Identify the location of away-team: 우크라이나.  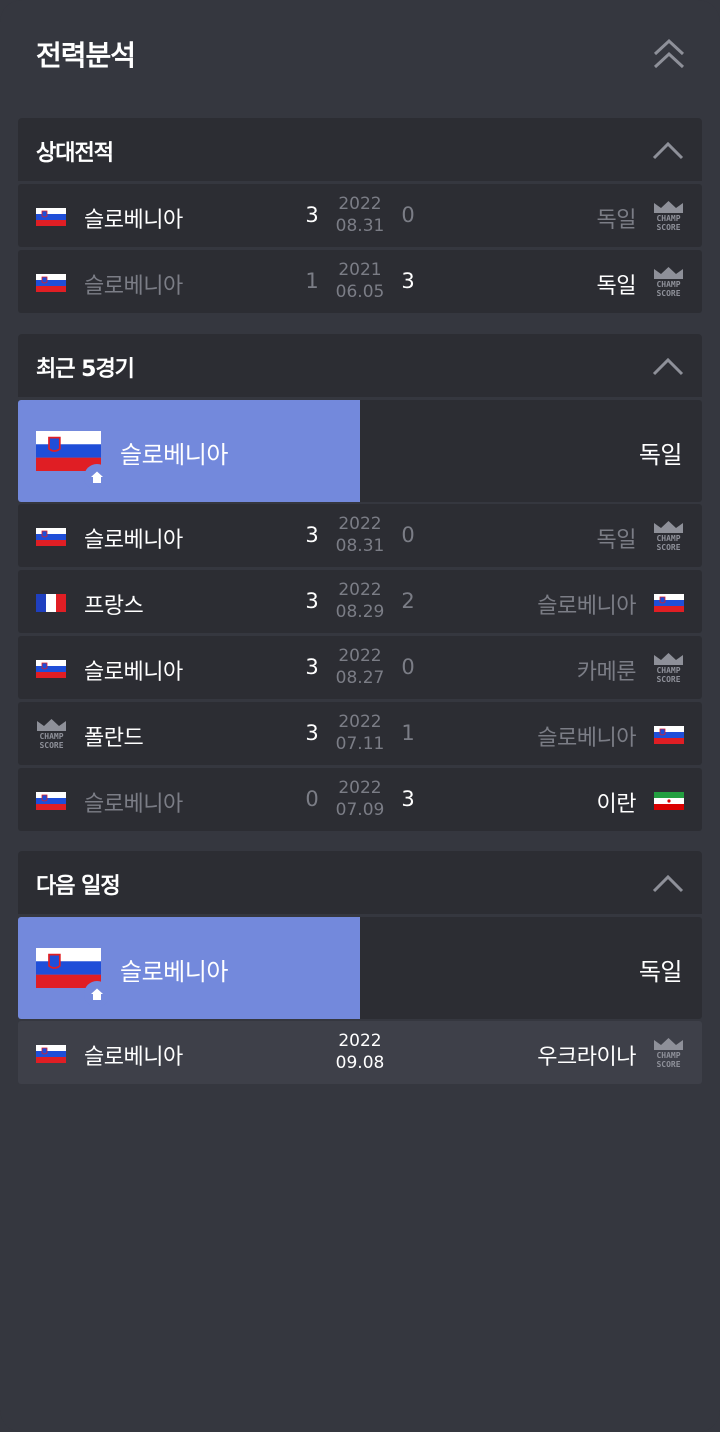
(586, 1057).